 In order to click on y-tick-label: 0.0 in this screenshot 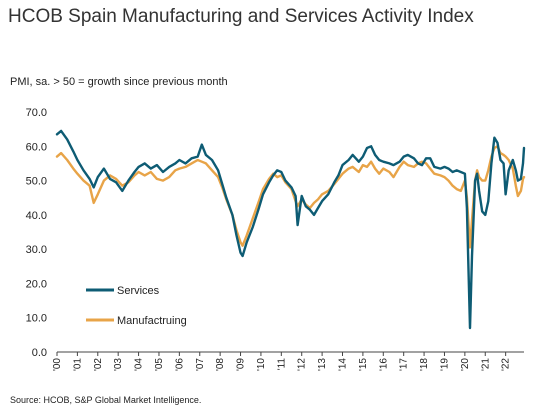, I will do `click(39, 353)`.